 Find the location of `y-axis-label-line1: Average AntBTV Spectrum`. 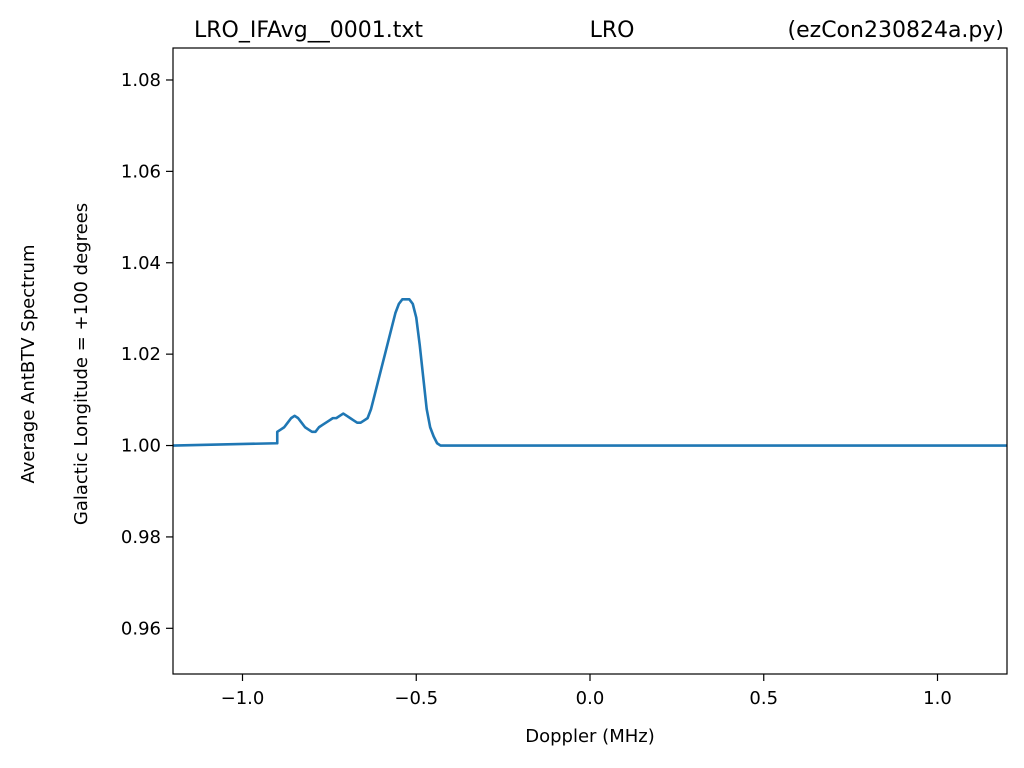

y-axis-label-line1: Average AntBTV Spectrum is located at coordinates (28, 363).